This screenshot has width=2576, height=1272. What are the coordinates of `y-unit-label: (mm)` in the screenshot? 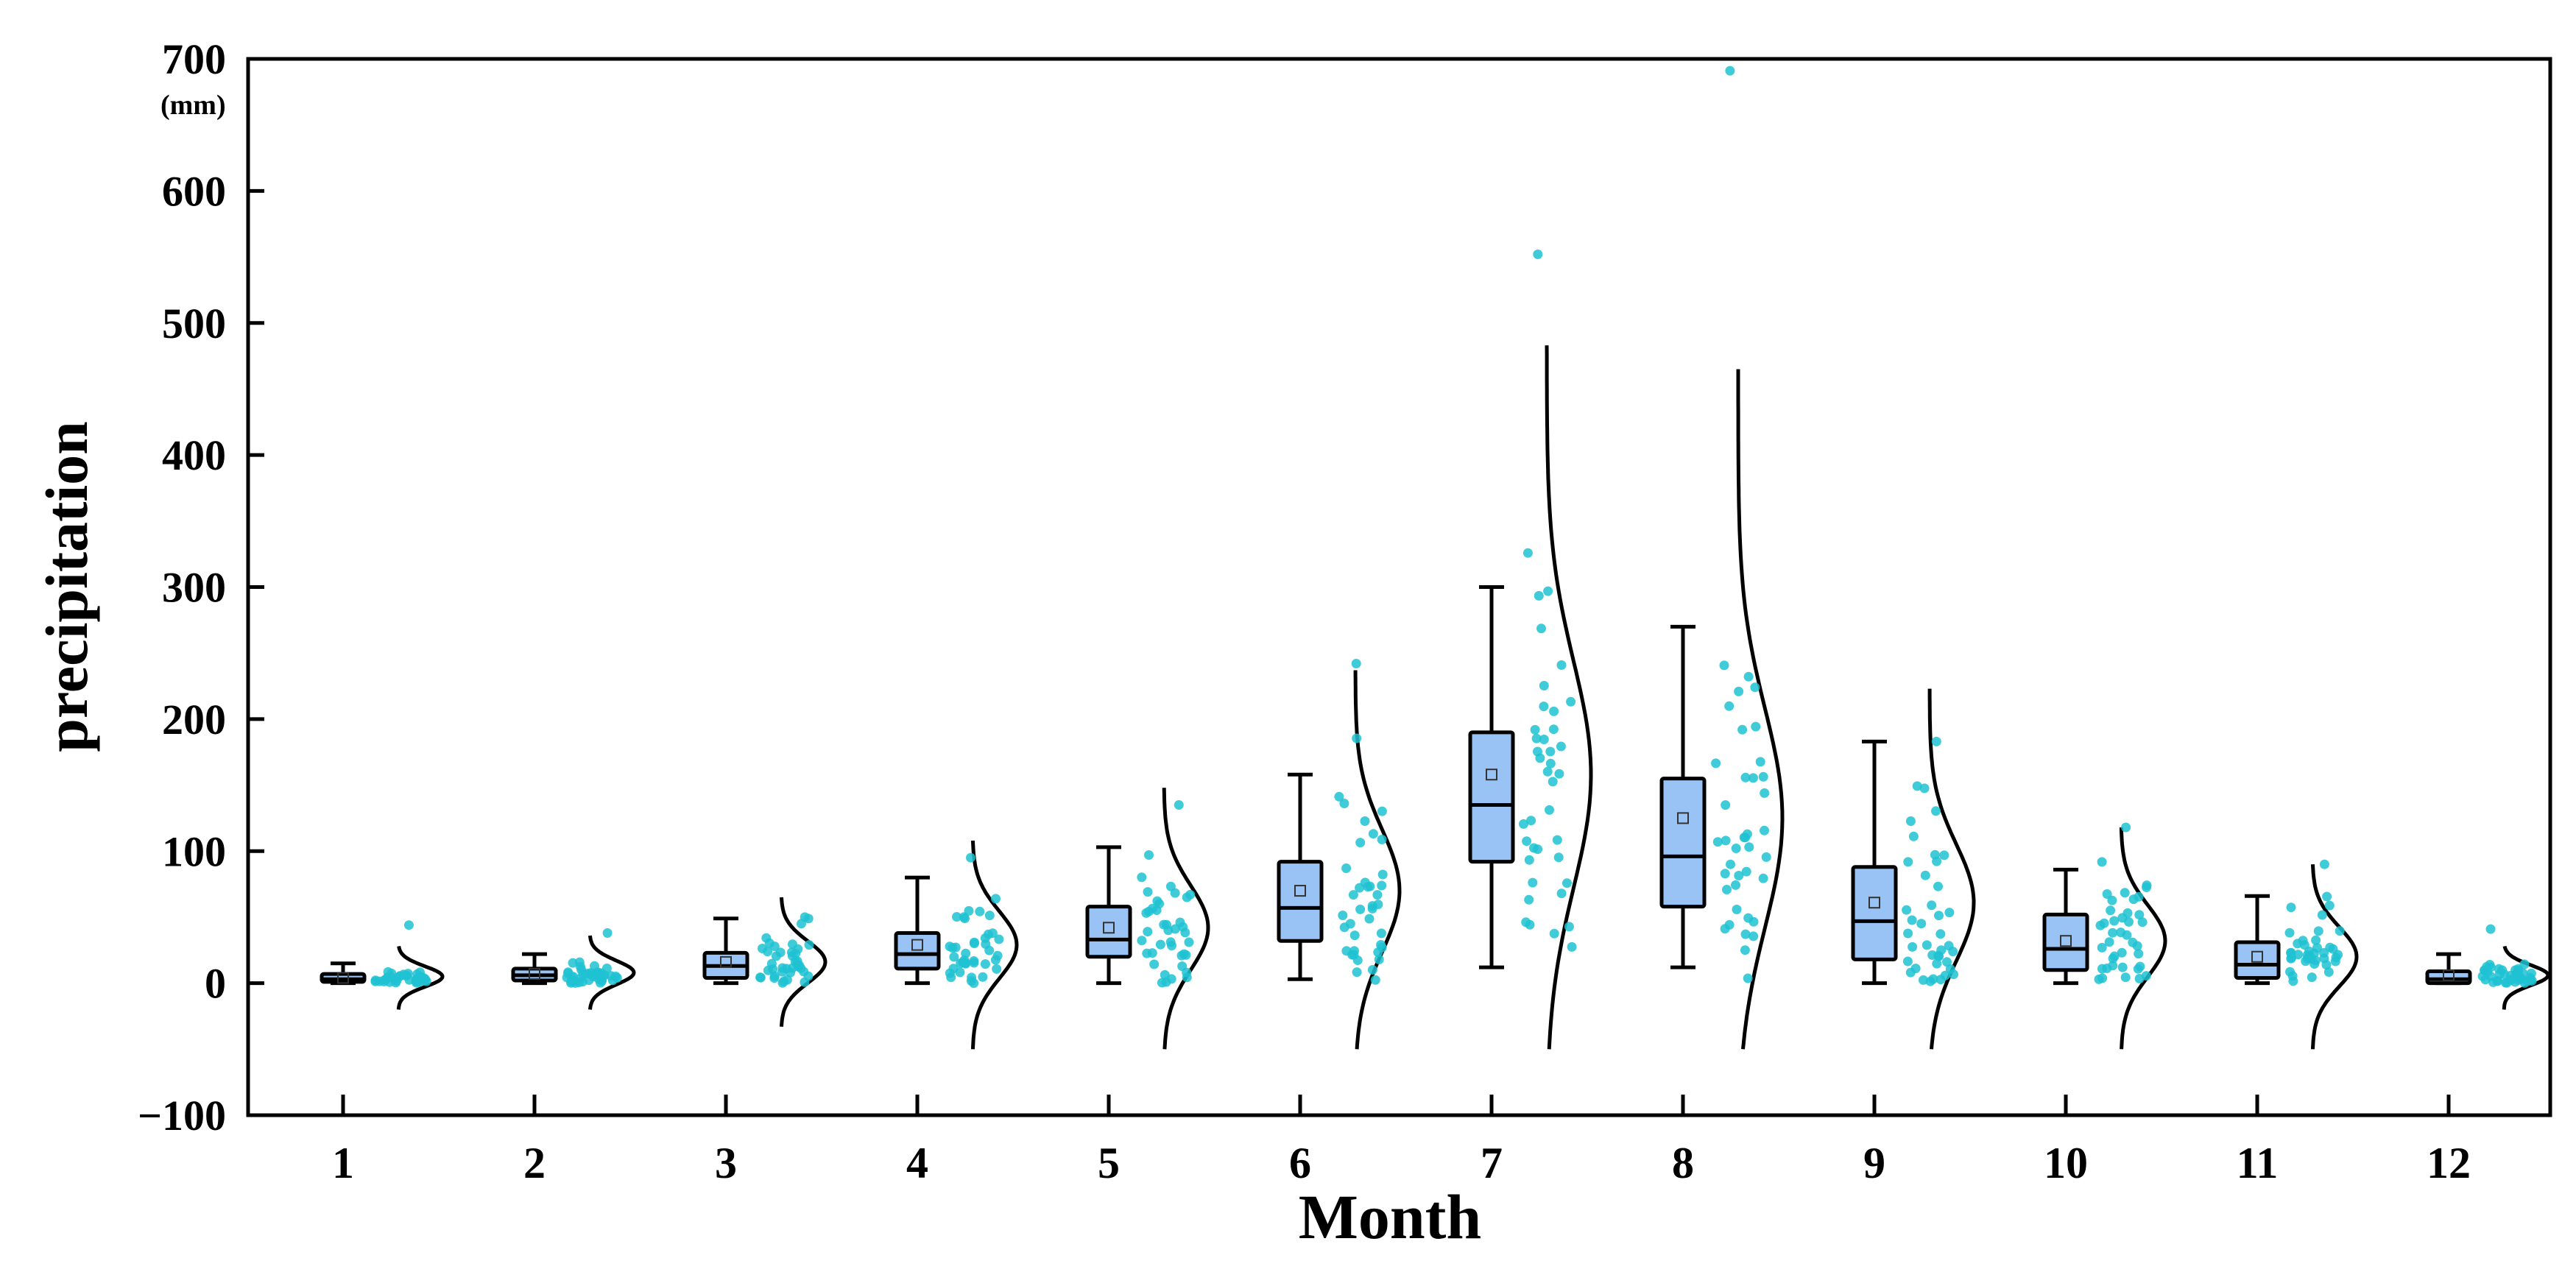 It's located at (193, 105).